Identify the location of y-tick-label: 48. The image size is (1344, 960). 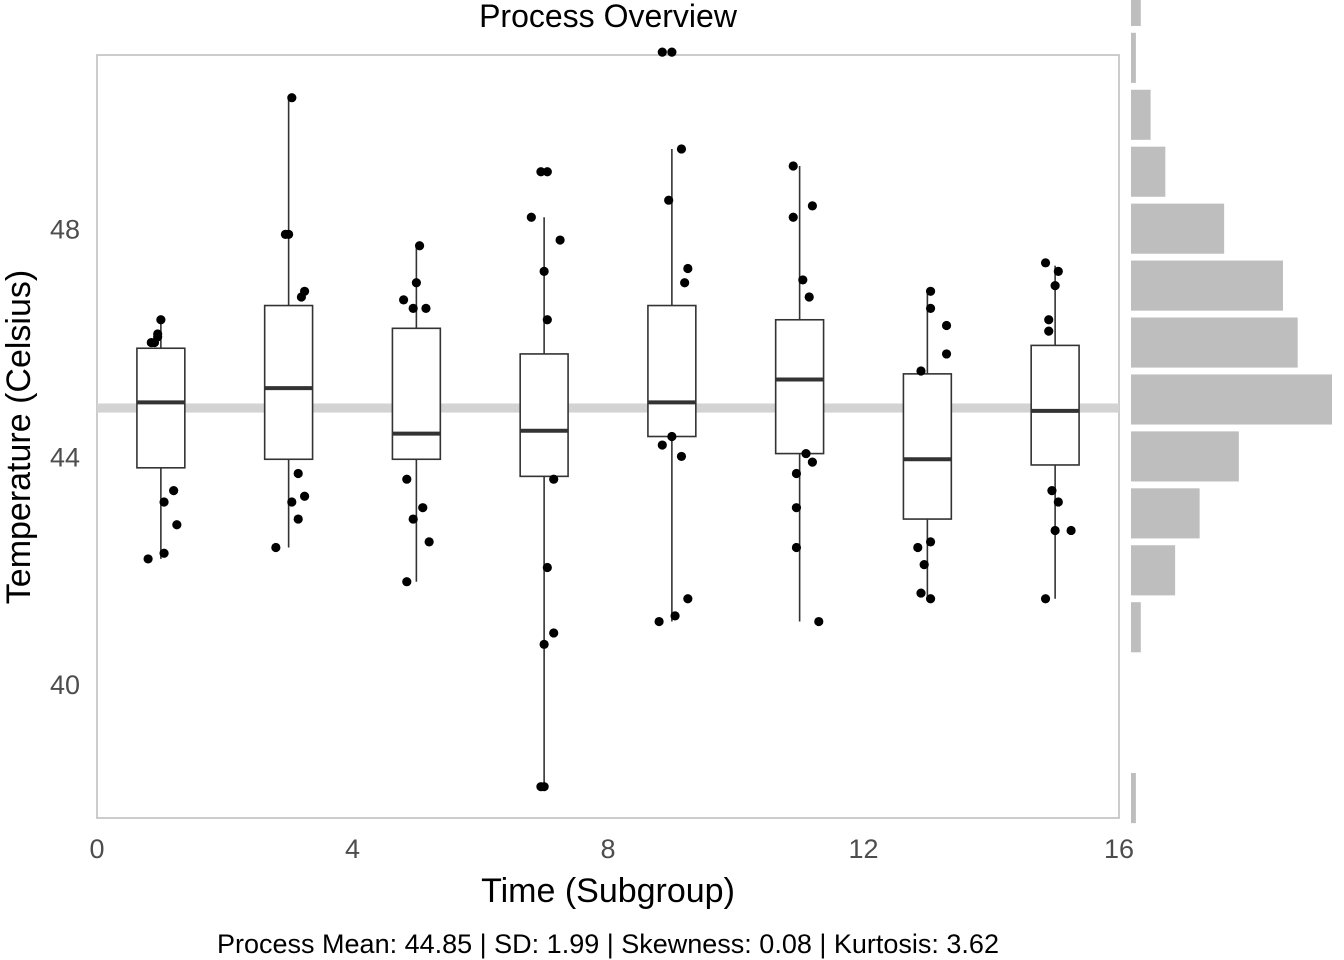
(65, 230).